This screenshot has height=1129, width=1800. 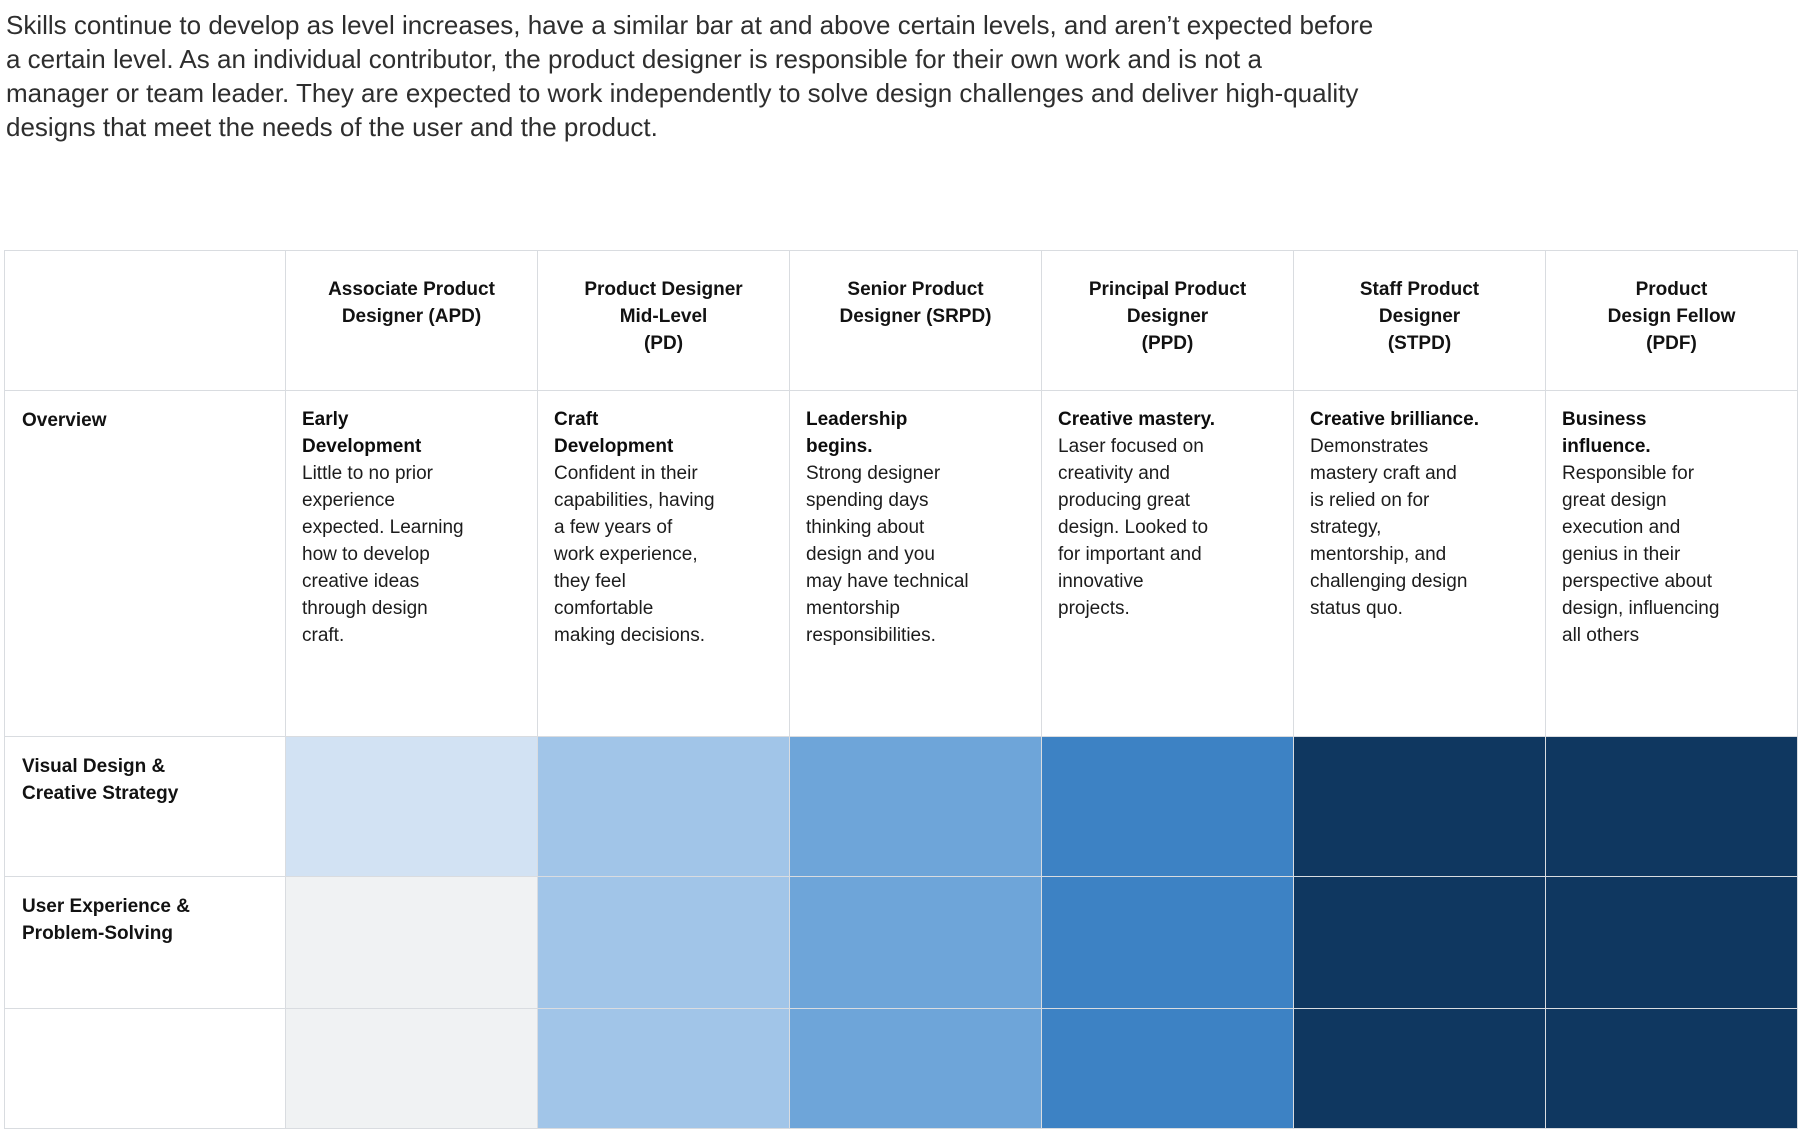 I want to click on skill-cell-user-experience-srpd, so click(x=915, y=942).